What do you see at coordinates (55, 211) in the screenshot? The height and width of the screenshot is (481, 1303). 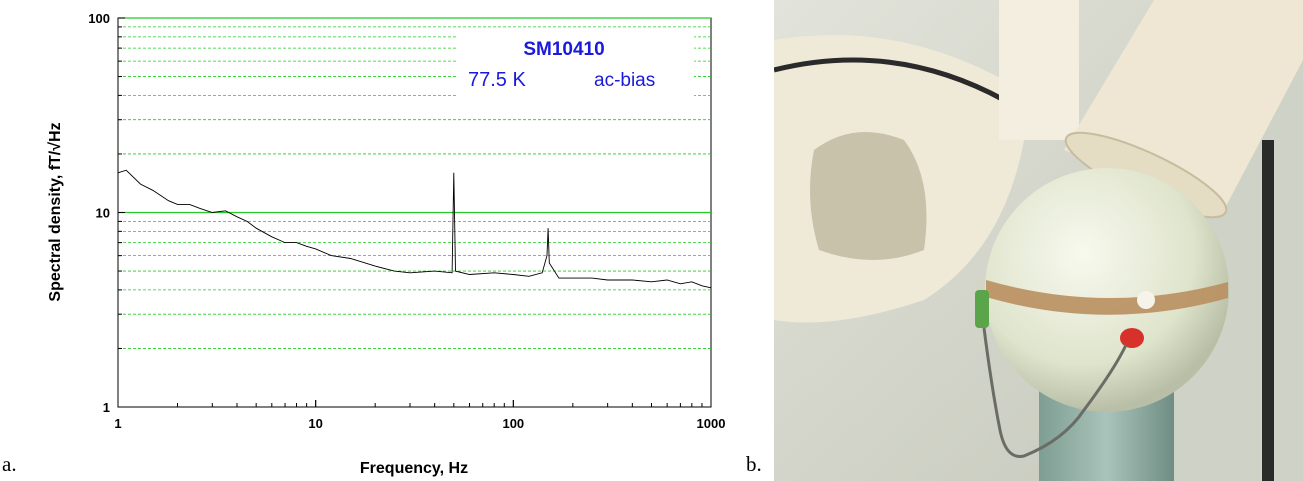 I see `y-axis-label: Spectral density, fT/√Hz` at bounding box center [55, 211].